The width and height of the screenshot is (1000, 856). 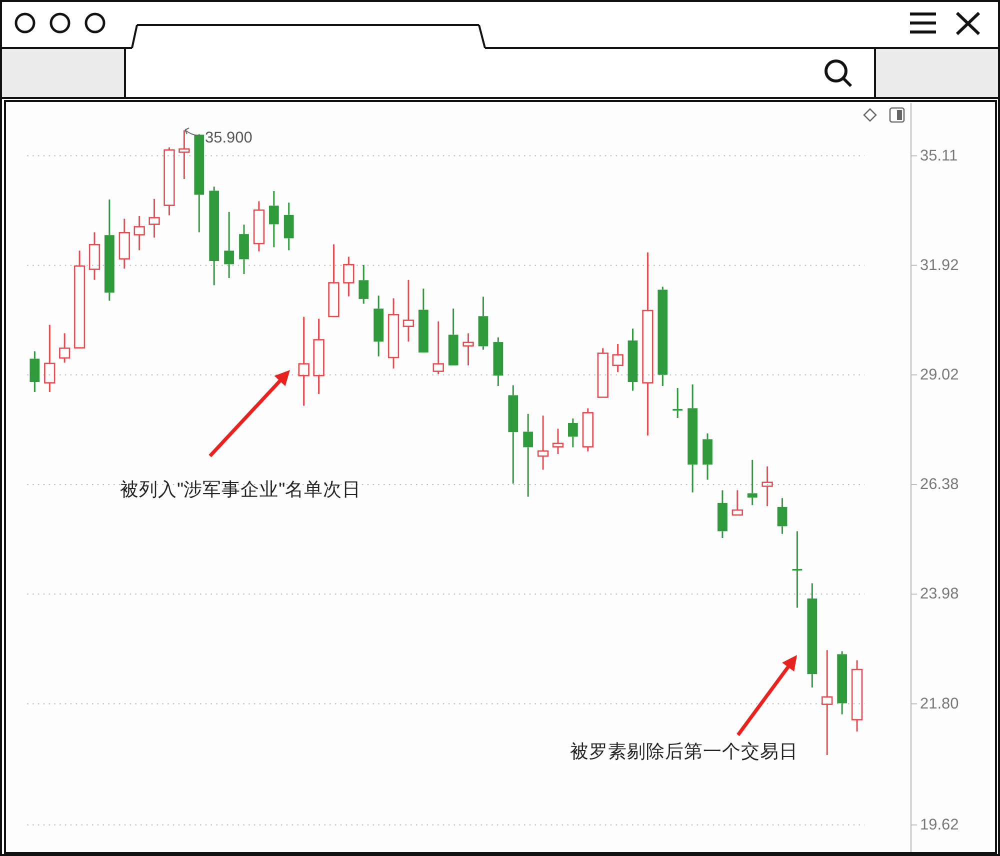 I want to click on y-tick-label: 29.02, so click(x=939, y=375).